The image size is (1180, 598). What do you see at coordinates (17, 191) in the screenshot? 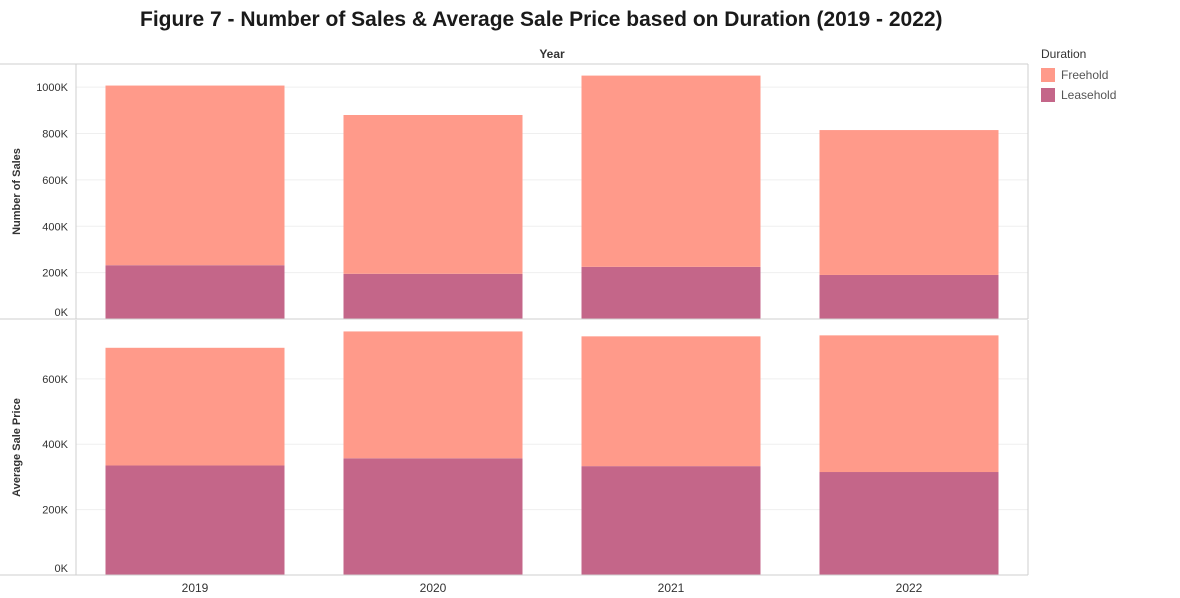
I see `y-axis-title: Number of Sales` at bounding box center [17, 191].